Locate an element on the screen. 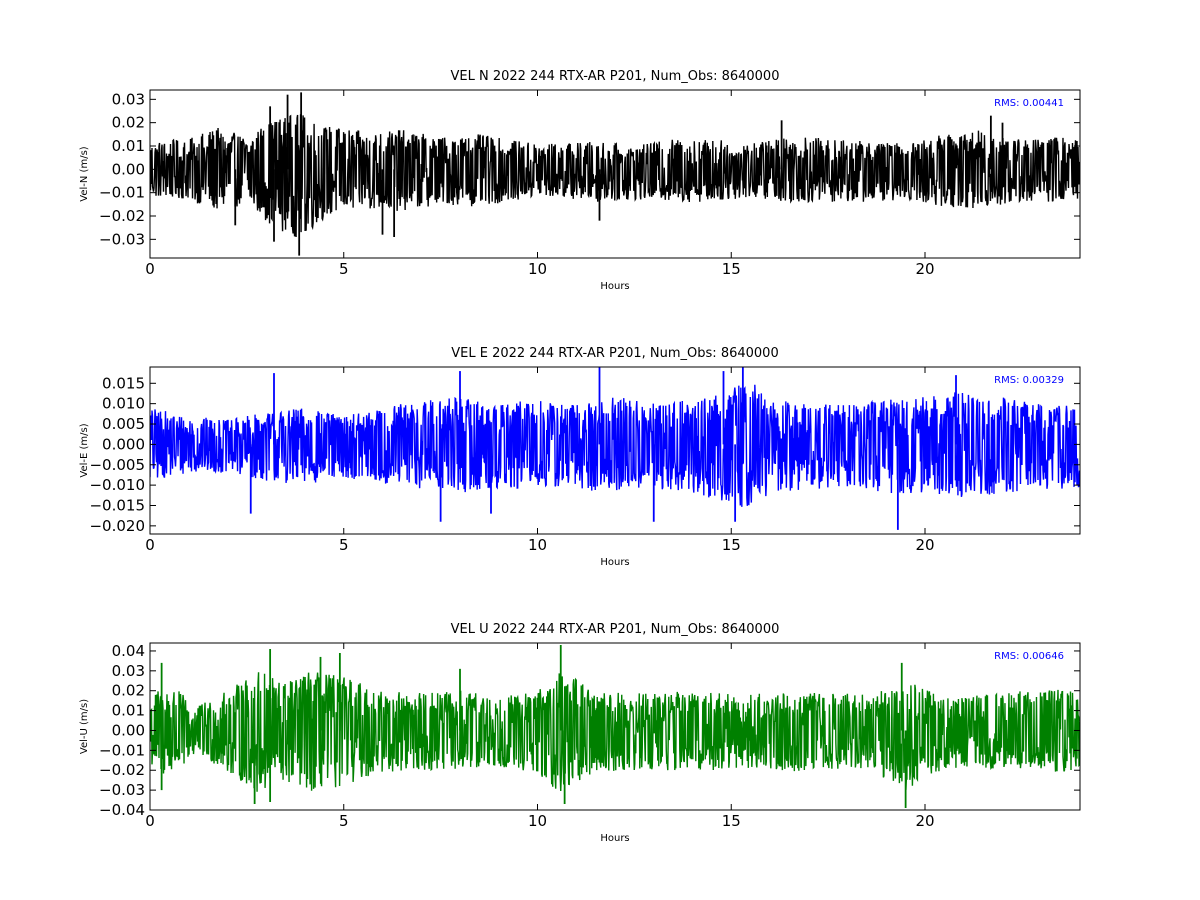 Image resolution: width=1200 pixels, height=900 pixels. chart-1-y-tick-label-6: 0.02 is located at coordinates (128, 123).